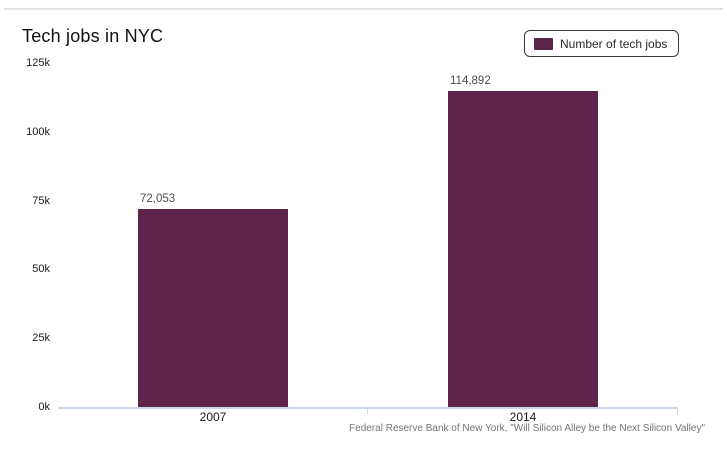 The width and height of the screenshot is (727, 449). Describe the element at coordinates (213, 307) in the screenshot. I see `bar-2007` at that location.